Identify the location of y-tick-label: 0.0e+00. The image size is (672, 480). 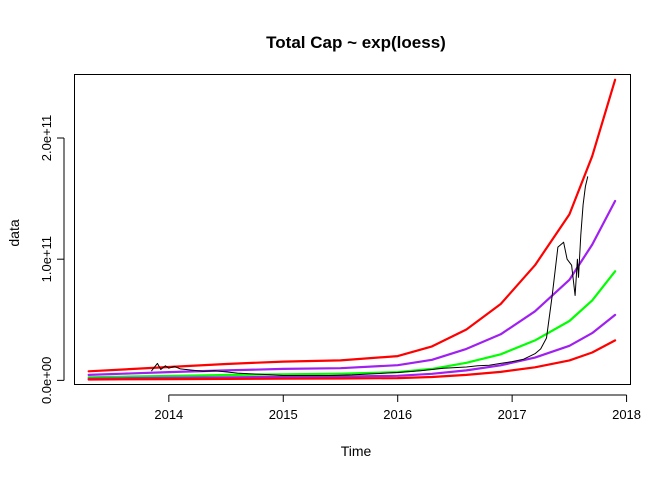
(46, 380).